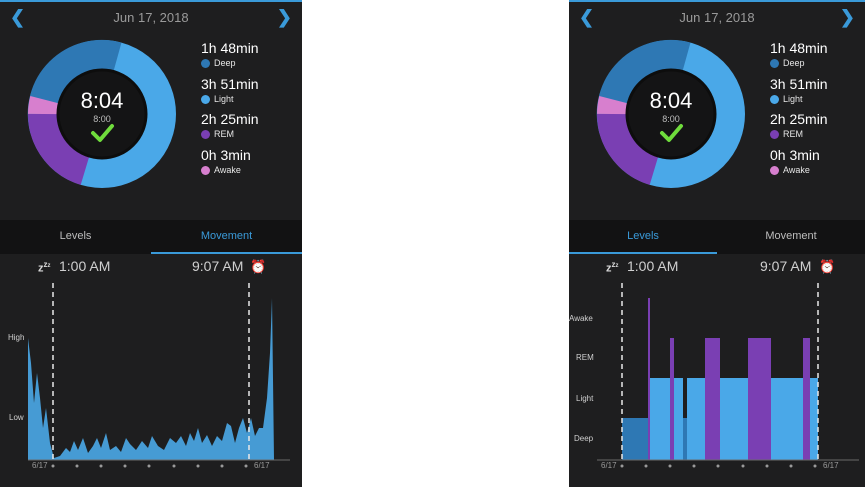 The image size is (865, 487). Describe the element at coordinates (581, 318) in the screenshot. I see `y-label-awake: Awake` at that location.